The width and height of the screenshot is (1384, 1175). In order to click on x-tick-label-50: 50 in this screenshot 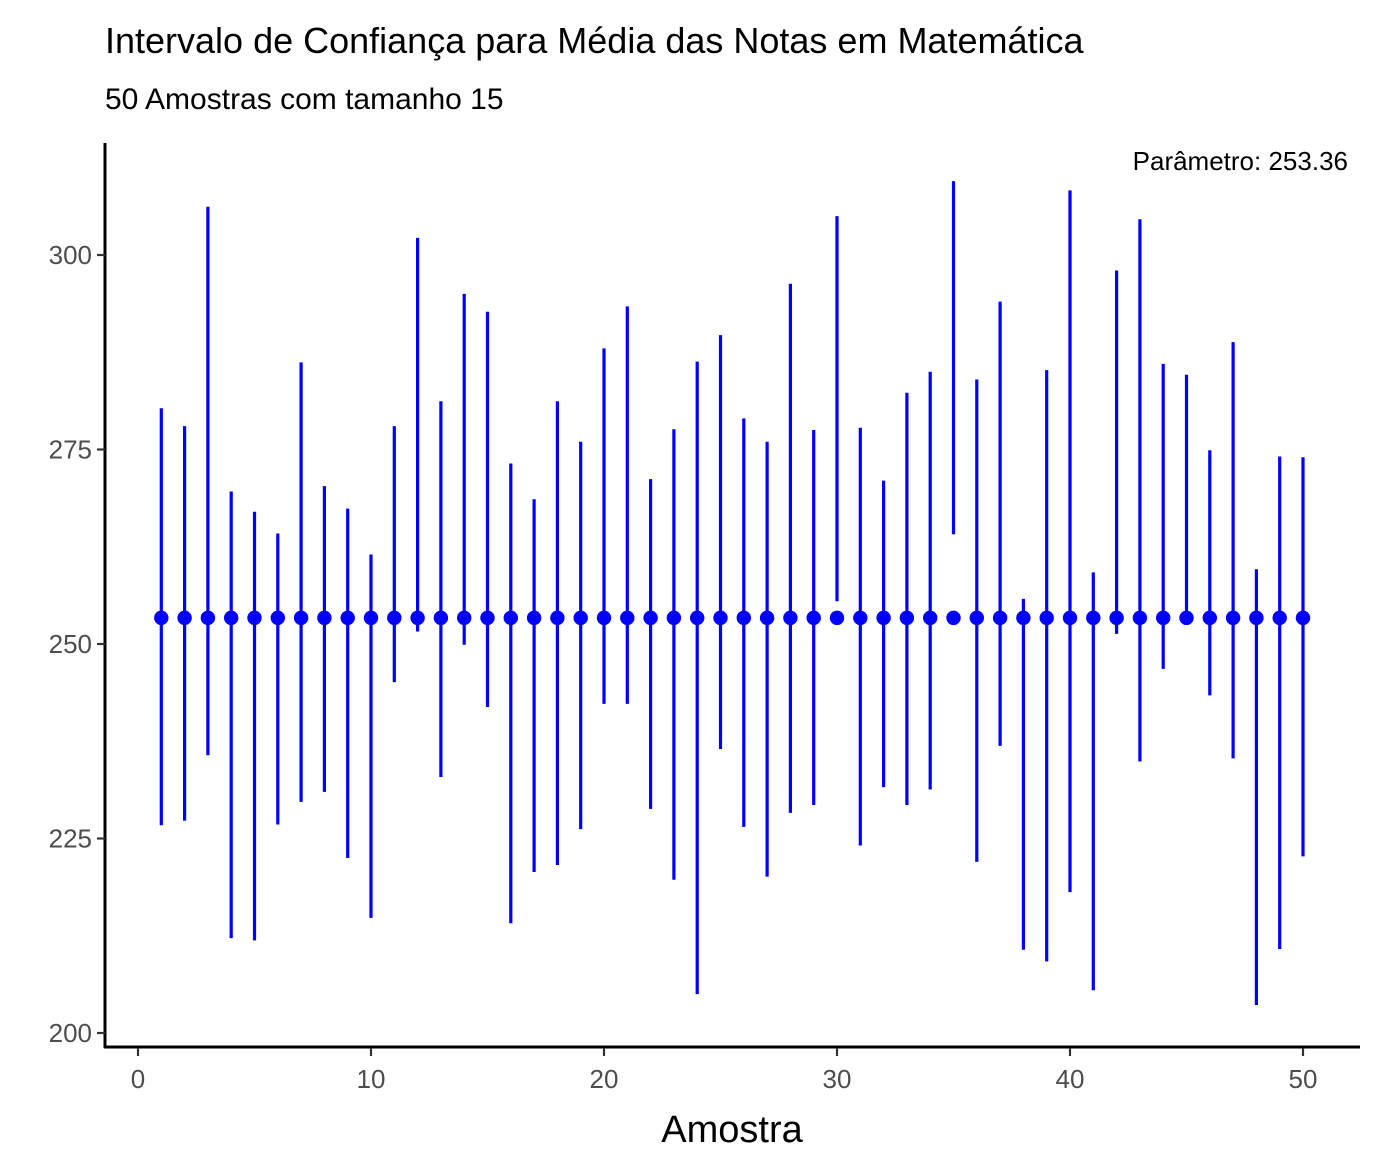, I will do `click(1303, 1079)`.